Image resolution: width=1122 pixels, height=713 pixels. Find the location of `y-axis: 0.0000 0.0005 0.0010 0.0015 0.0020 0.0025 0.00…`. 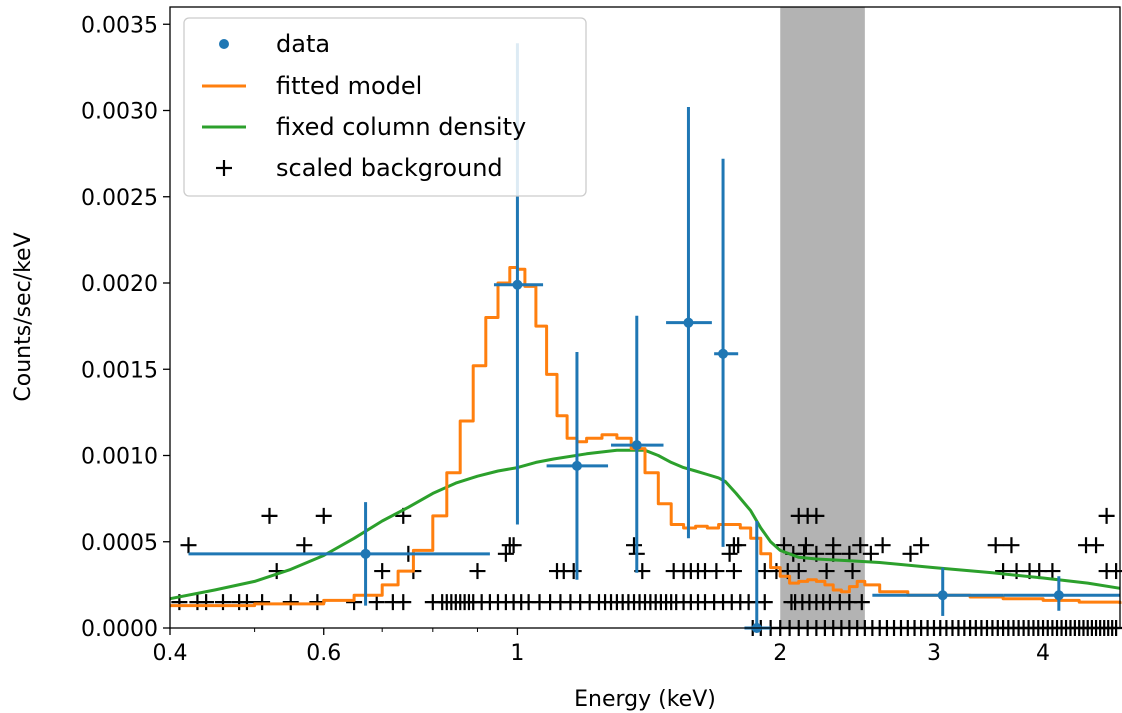

y-axis: 0.0000 0.0005 0.0010 0.0015 0.0020 0.0025 0.00… is located at coordinates (125, 327).